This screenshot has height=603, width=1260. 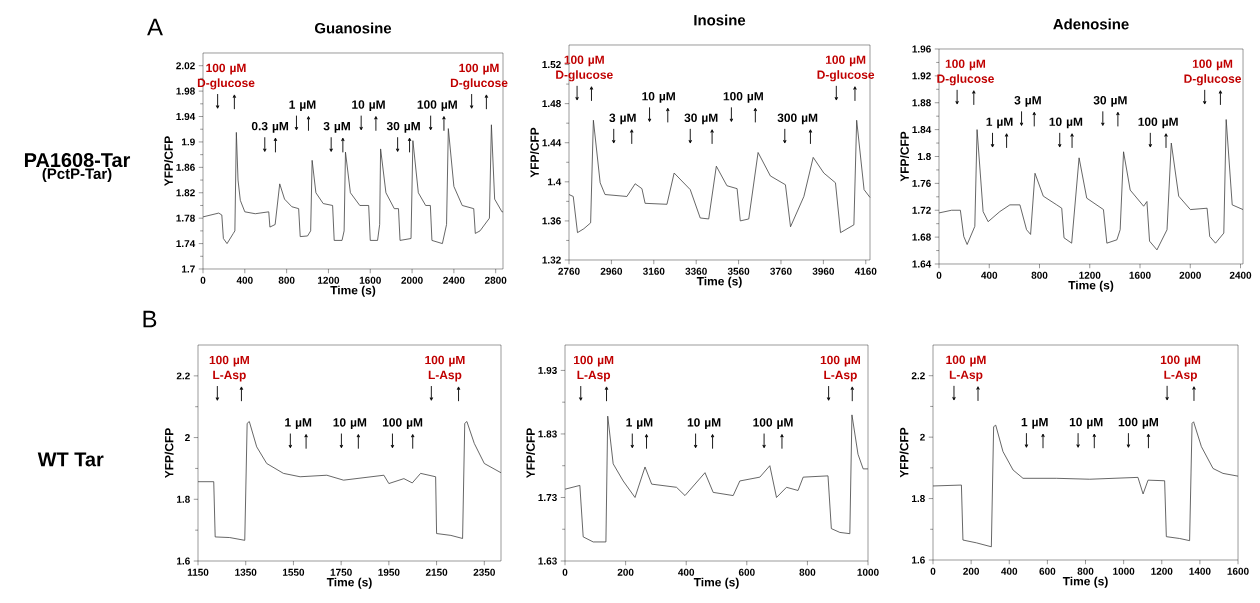 What do you see at coordinates (921, 237) in the screenshot?
I see `y-tick-label: 1.68` at bounding box center [921, 237].